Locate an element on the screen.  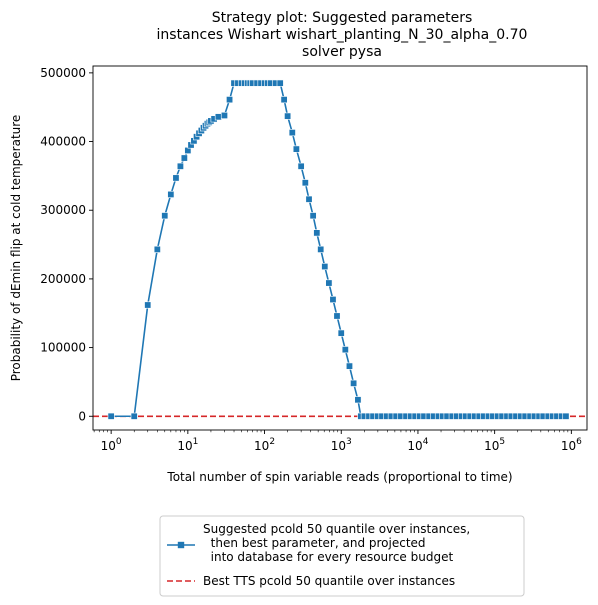
chart-title-line: Strategy plot: Suggested parameters is located at coordinates (342, 18).